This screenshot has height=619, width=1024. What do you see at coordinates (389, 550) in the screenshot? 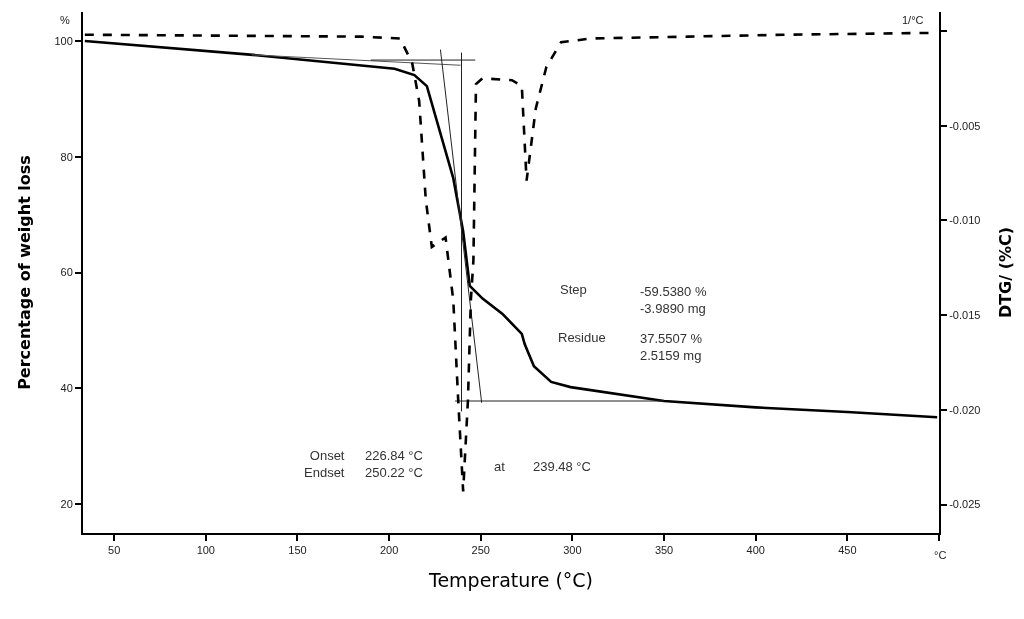
I see `x-tick-label: 200` at bounding box center [389, 550].